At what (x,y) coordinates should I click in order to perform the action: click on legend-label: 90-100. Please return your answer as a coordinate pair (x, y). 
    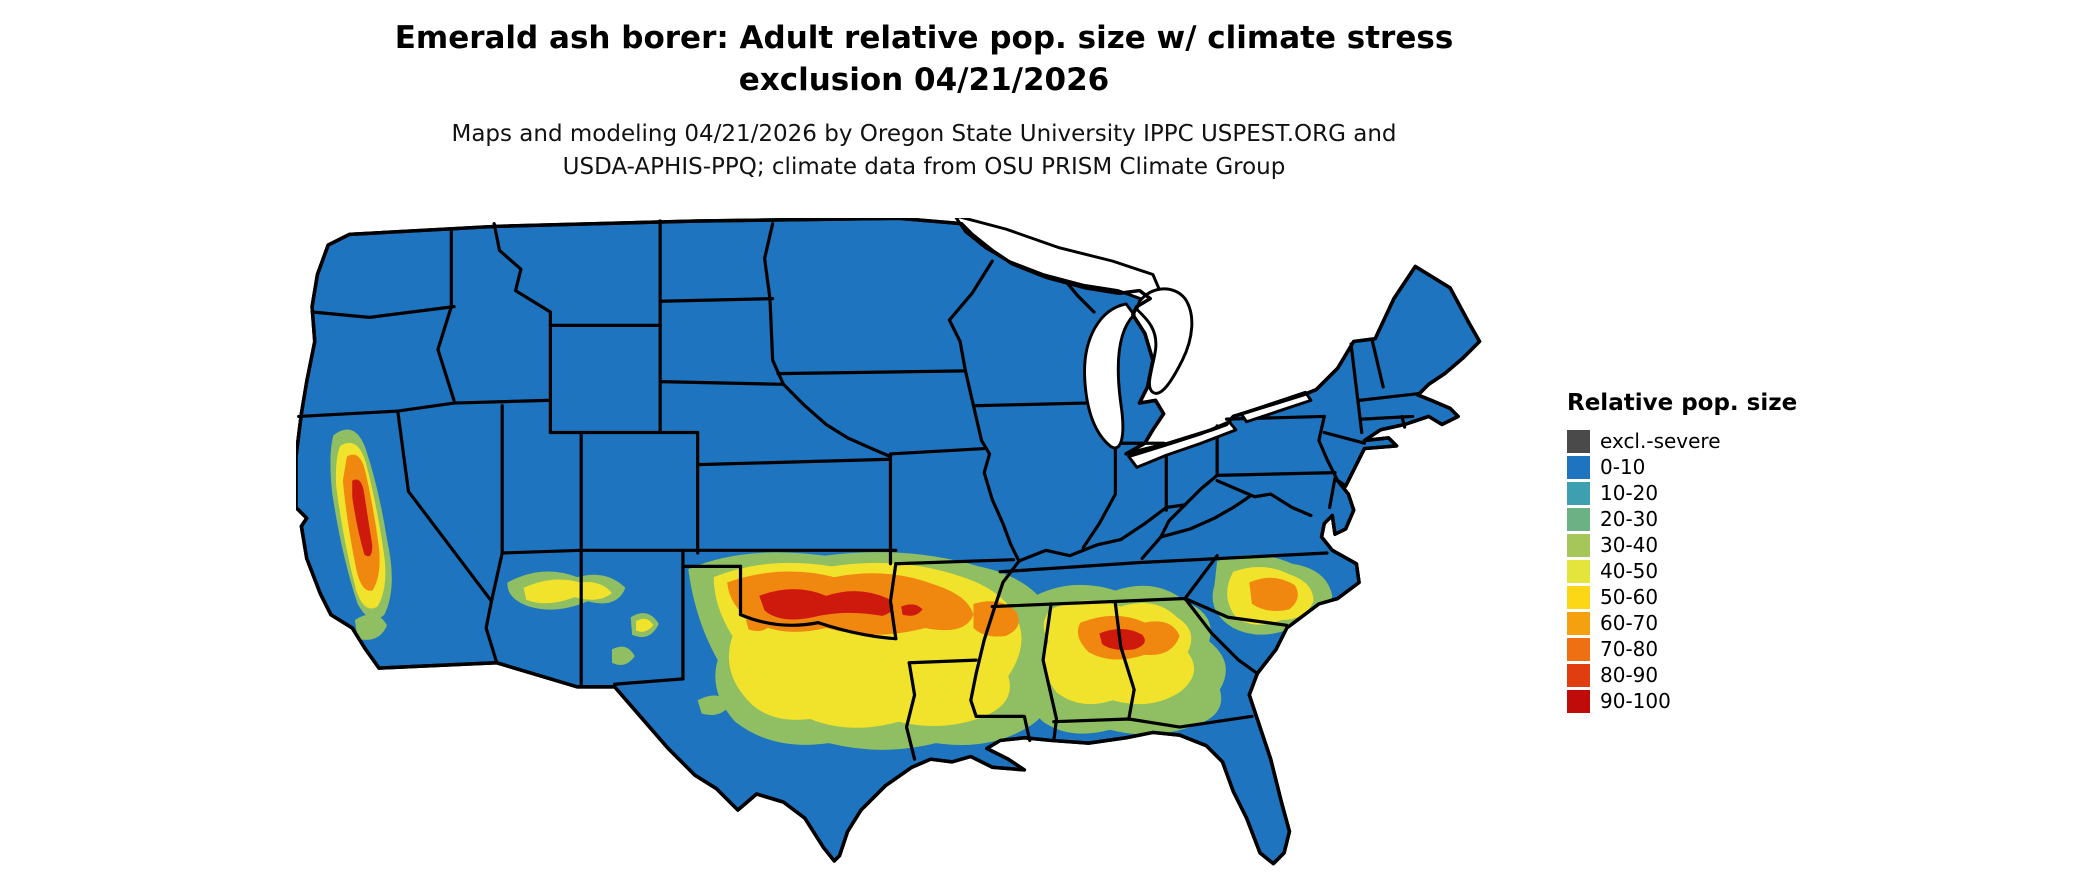
    Looking at the image, I should click on (1635, 701).